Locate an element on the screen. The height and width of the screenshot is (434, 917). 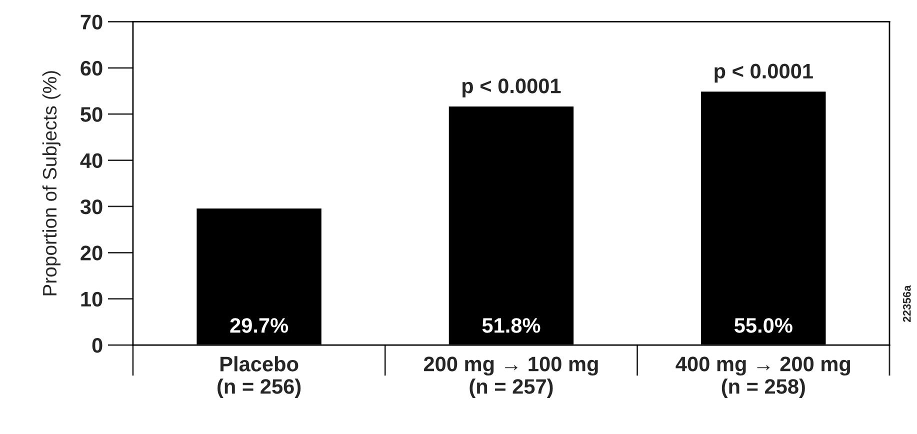
data-label: 29.7% is located at coordinates (259, 325).